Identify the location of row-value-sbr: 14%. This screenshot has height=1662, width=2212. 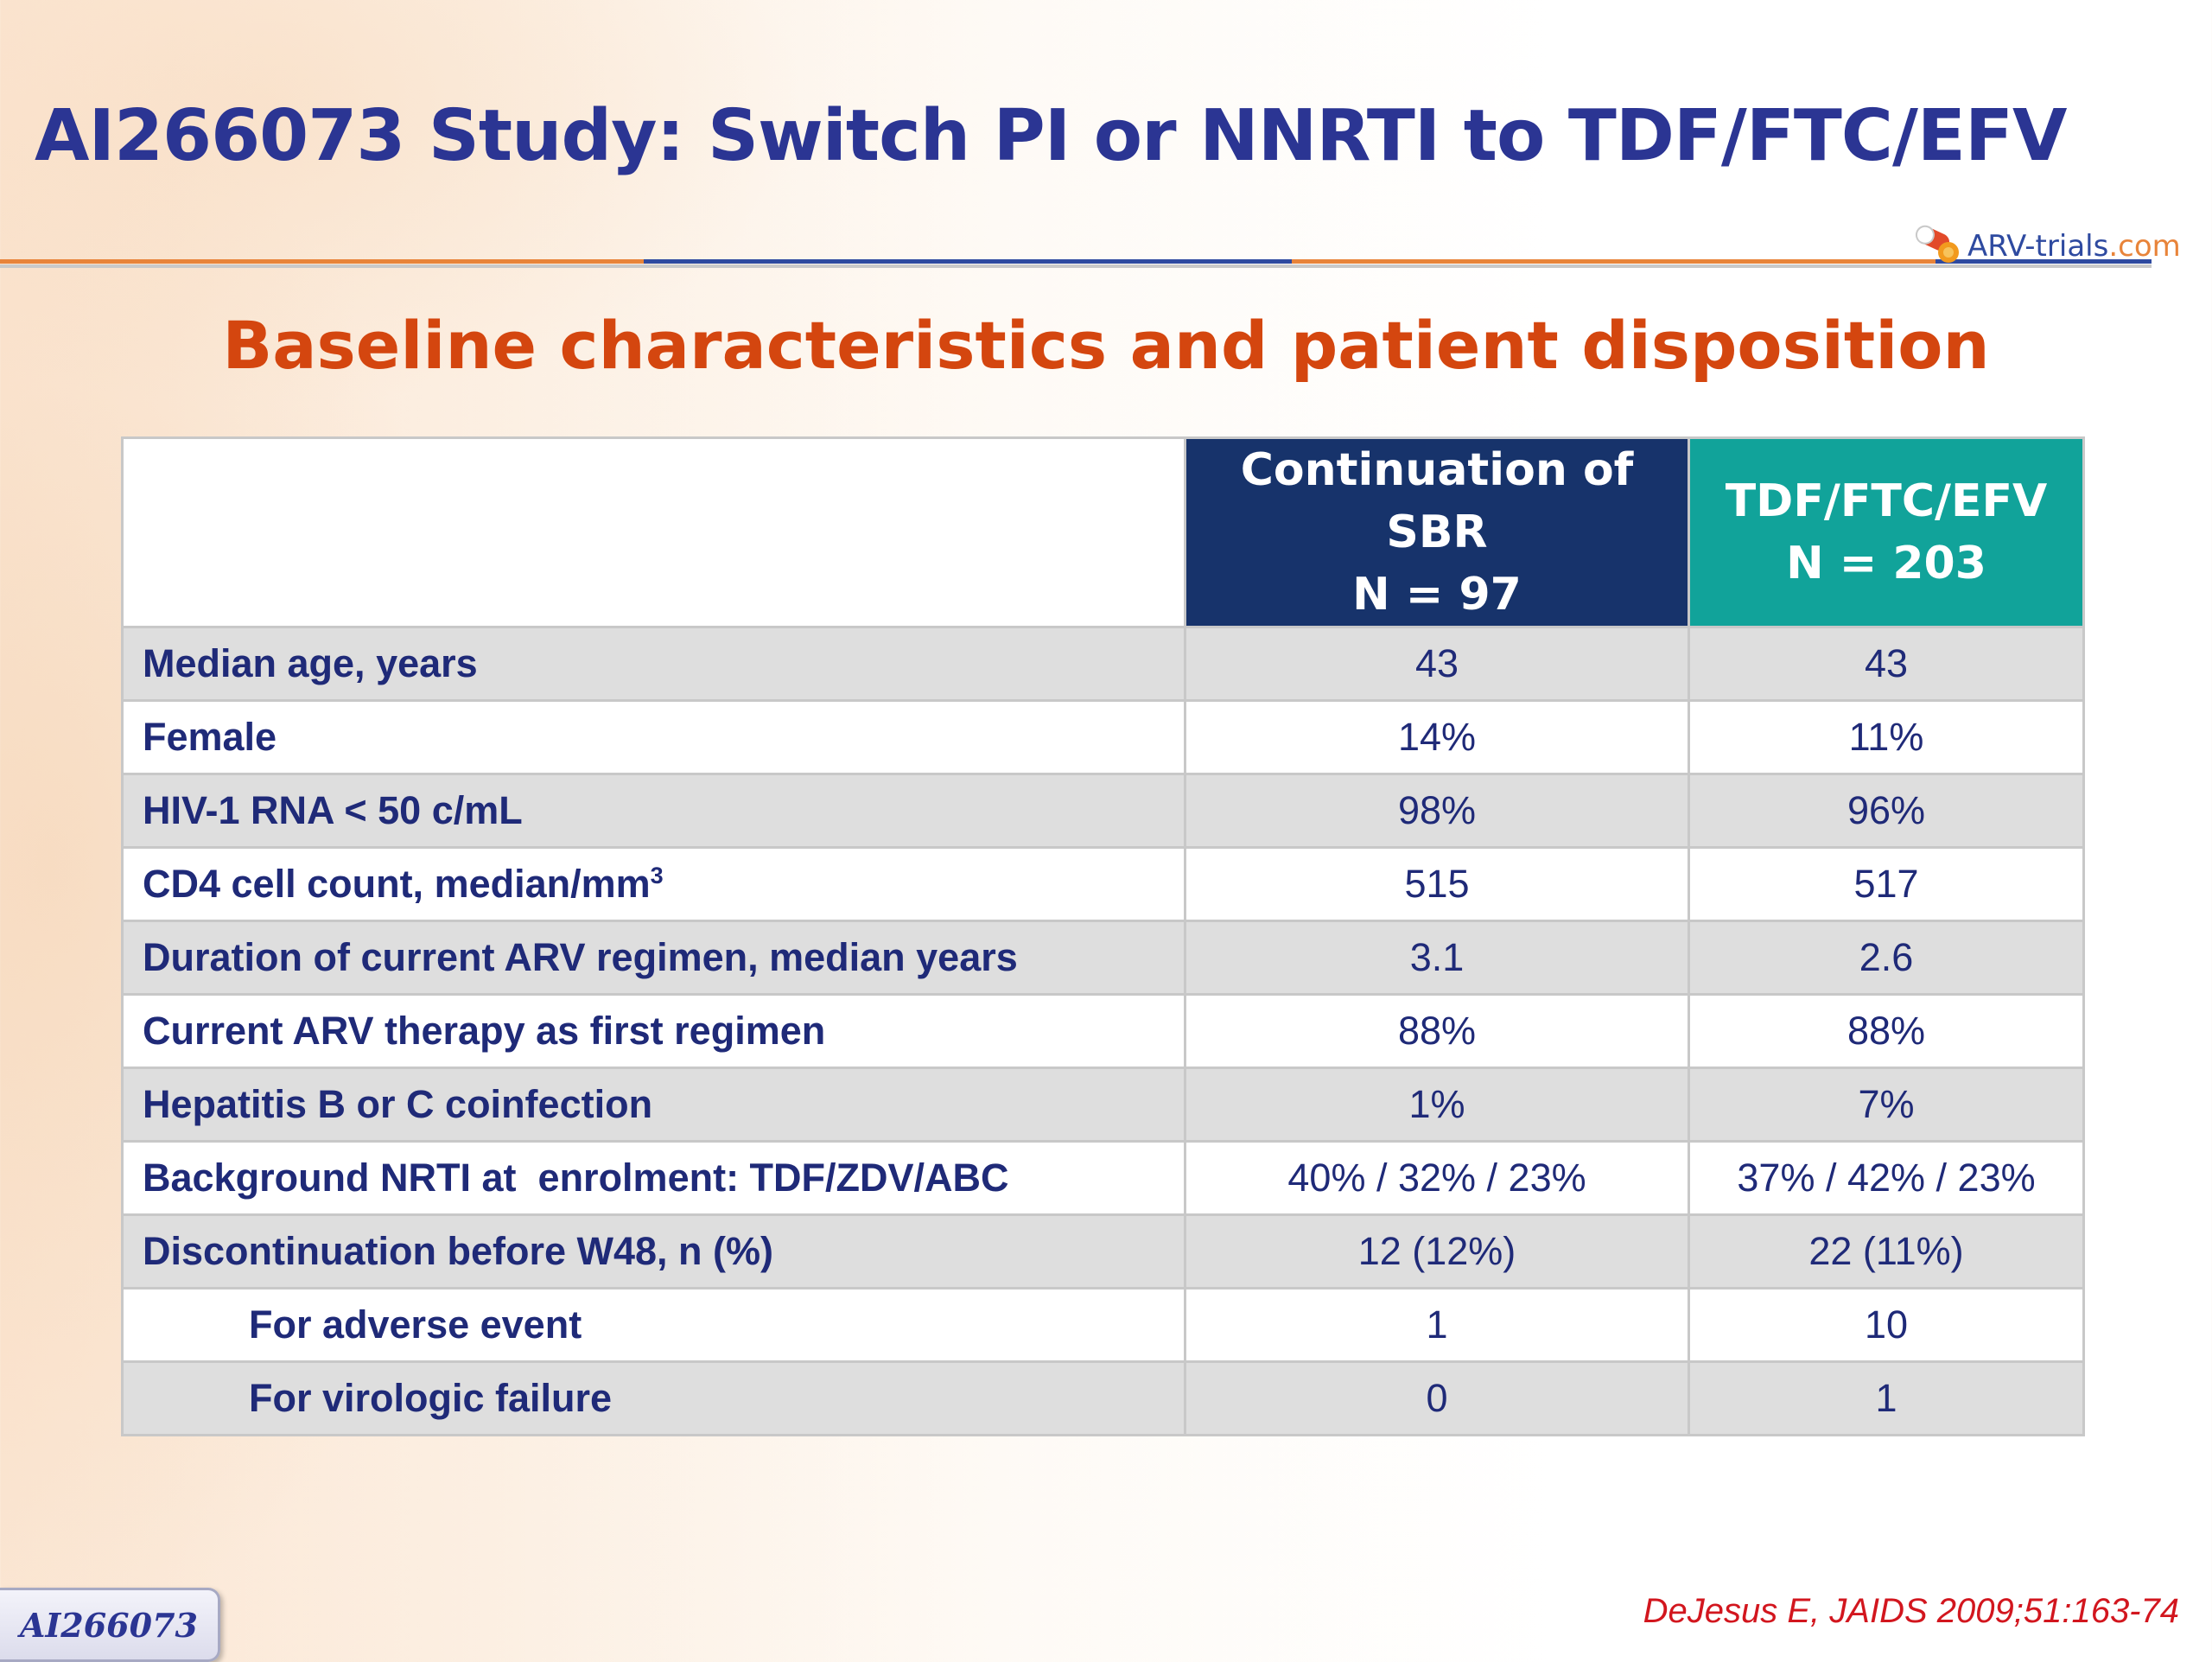
(1437, 737).